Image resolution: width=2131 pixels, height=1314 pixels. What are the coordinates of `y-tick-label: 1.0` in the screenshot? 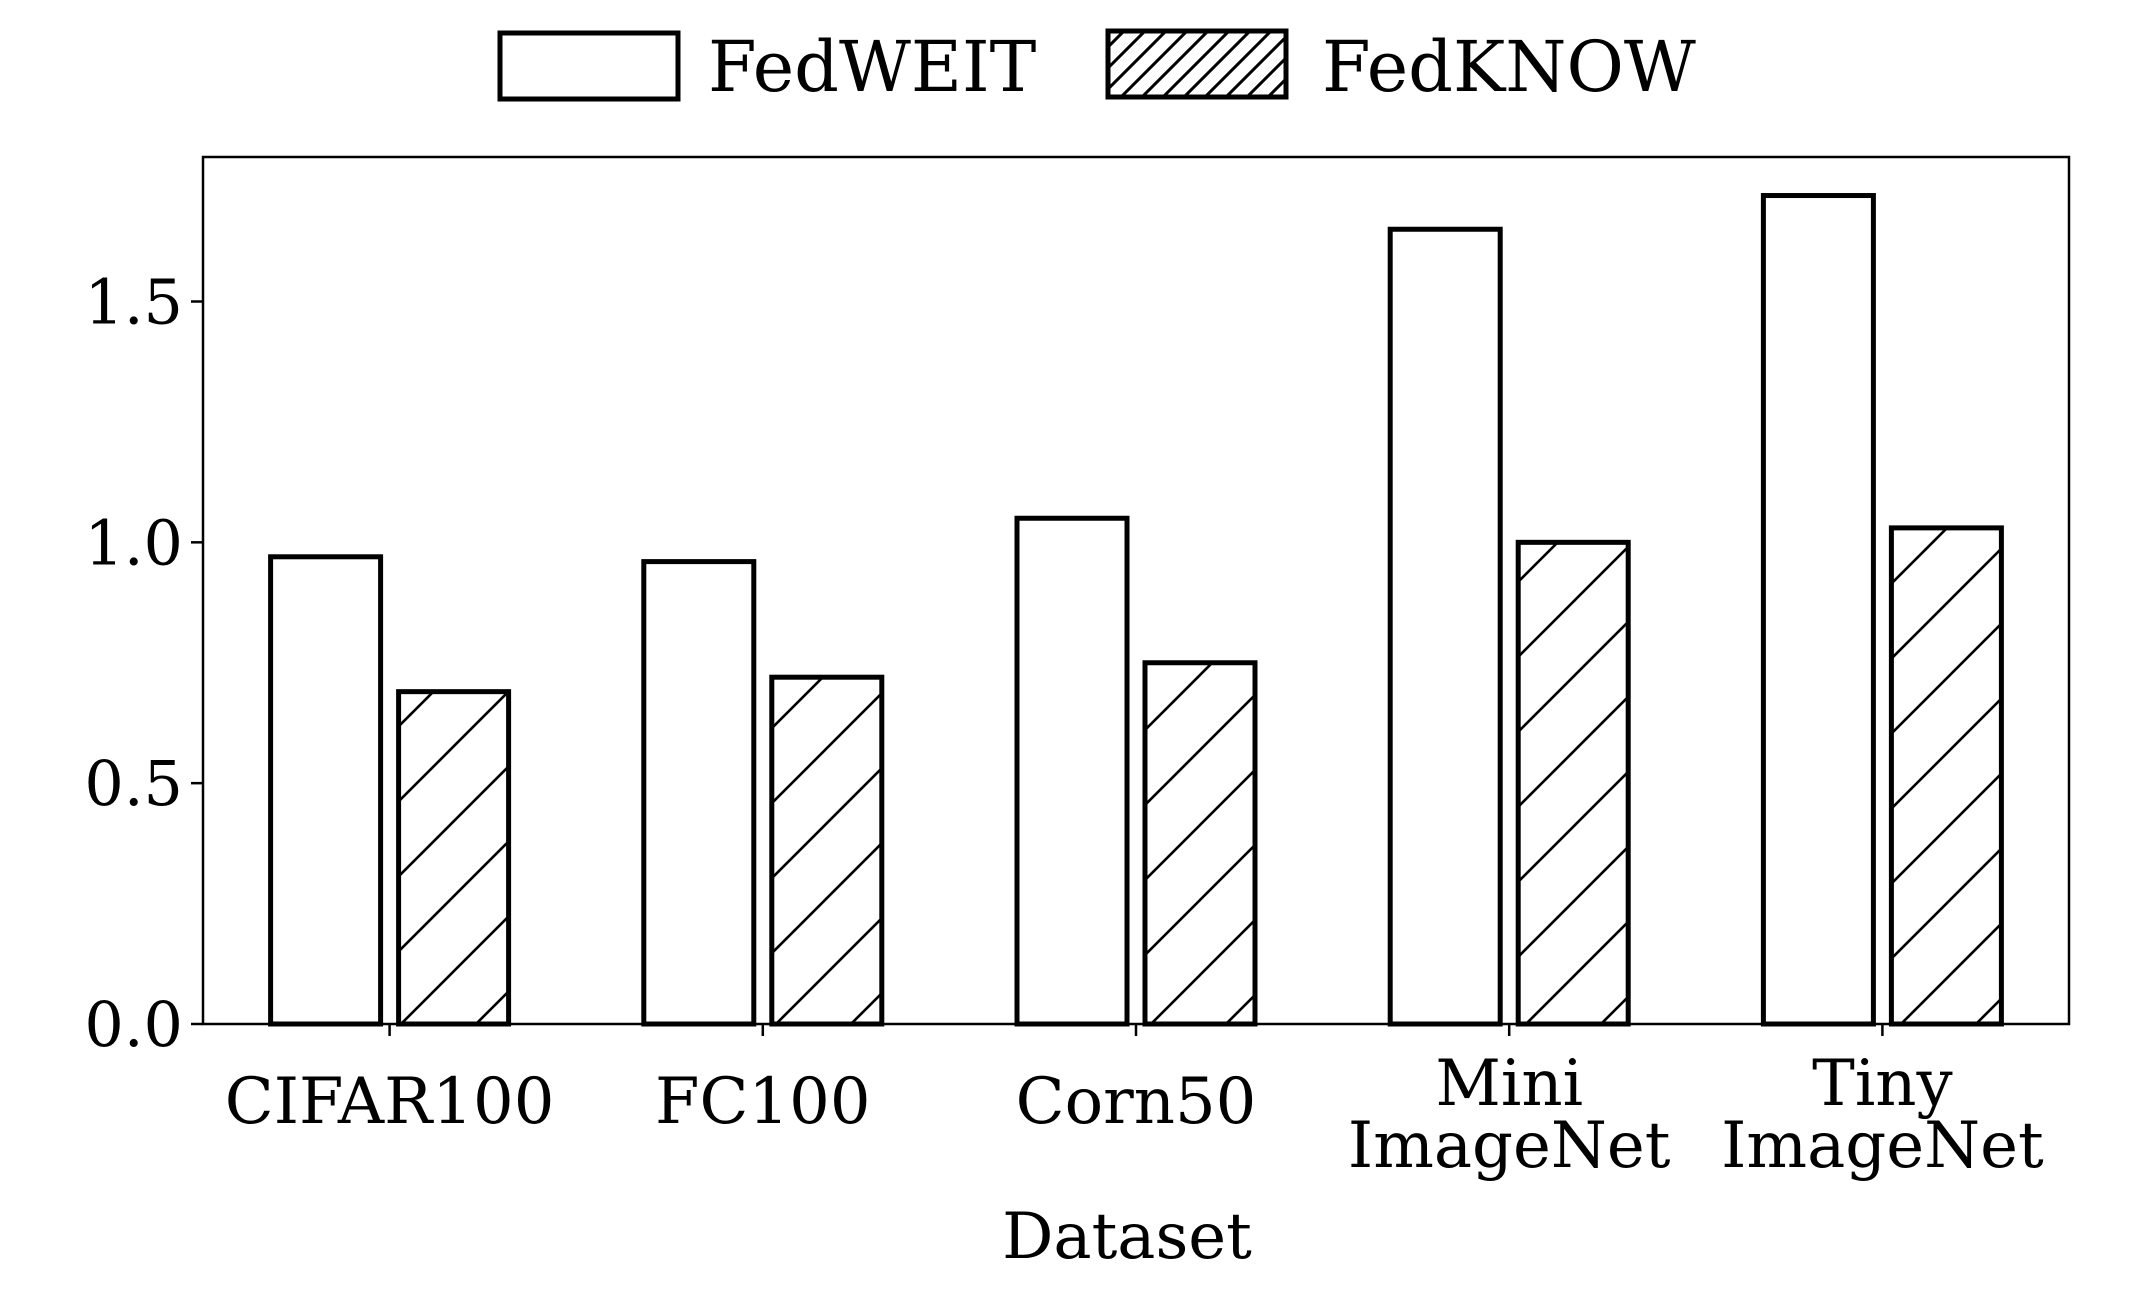 It's located at (133, 542).